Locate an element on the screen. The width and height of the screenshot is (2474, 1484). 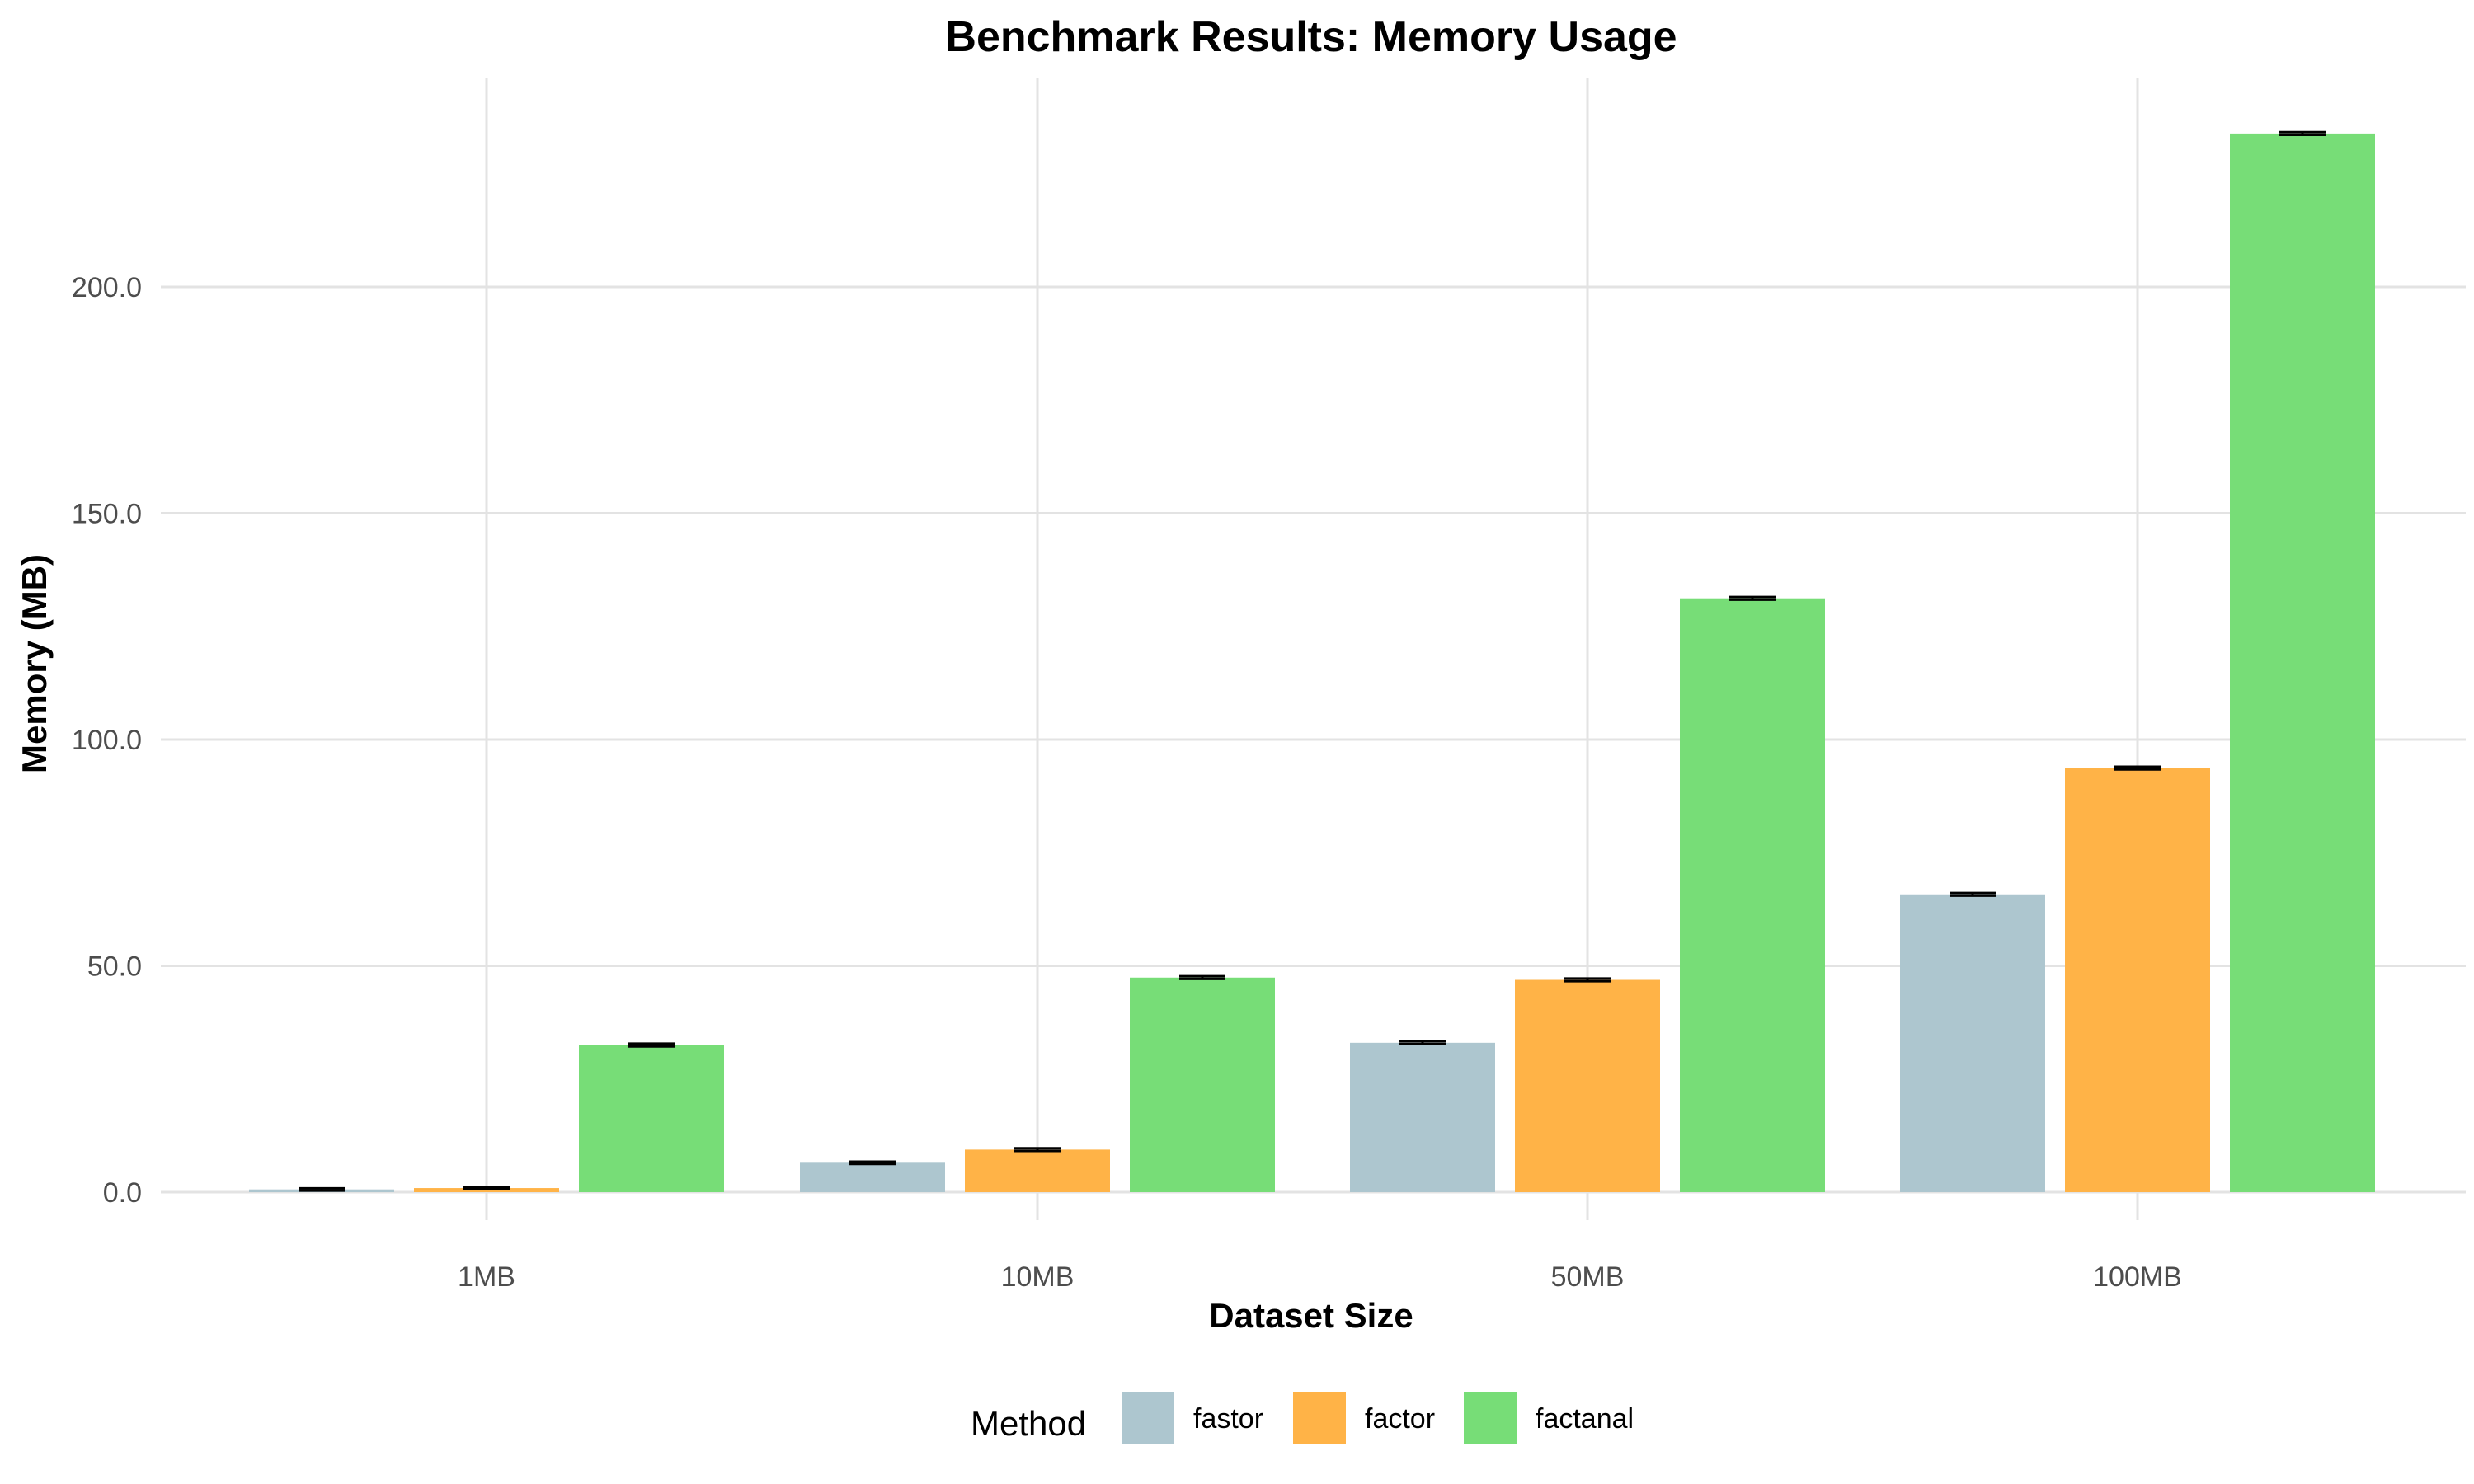
bar-factor-100MB is located at coordinates (2137, 980).